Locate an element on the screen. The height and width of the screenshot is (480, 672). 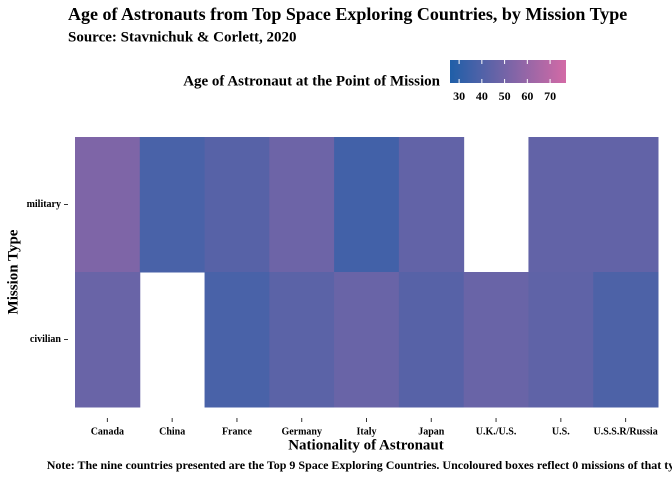
legend-tick-label: 30 is located at coordinates (459, 96).